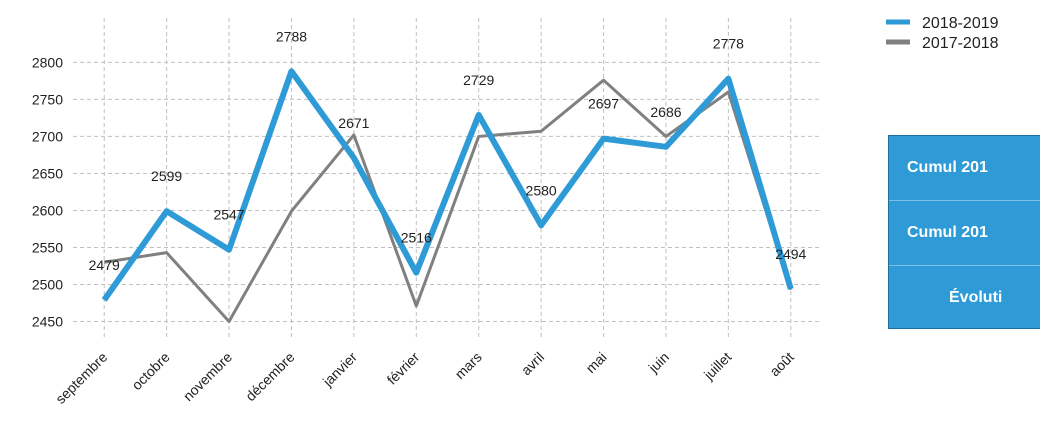  I want to click on y-tick-label: 2700, so click(47, 136).